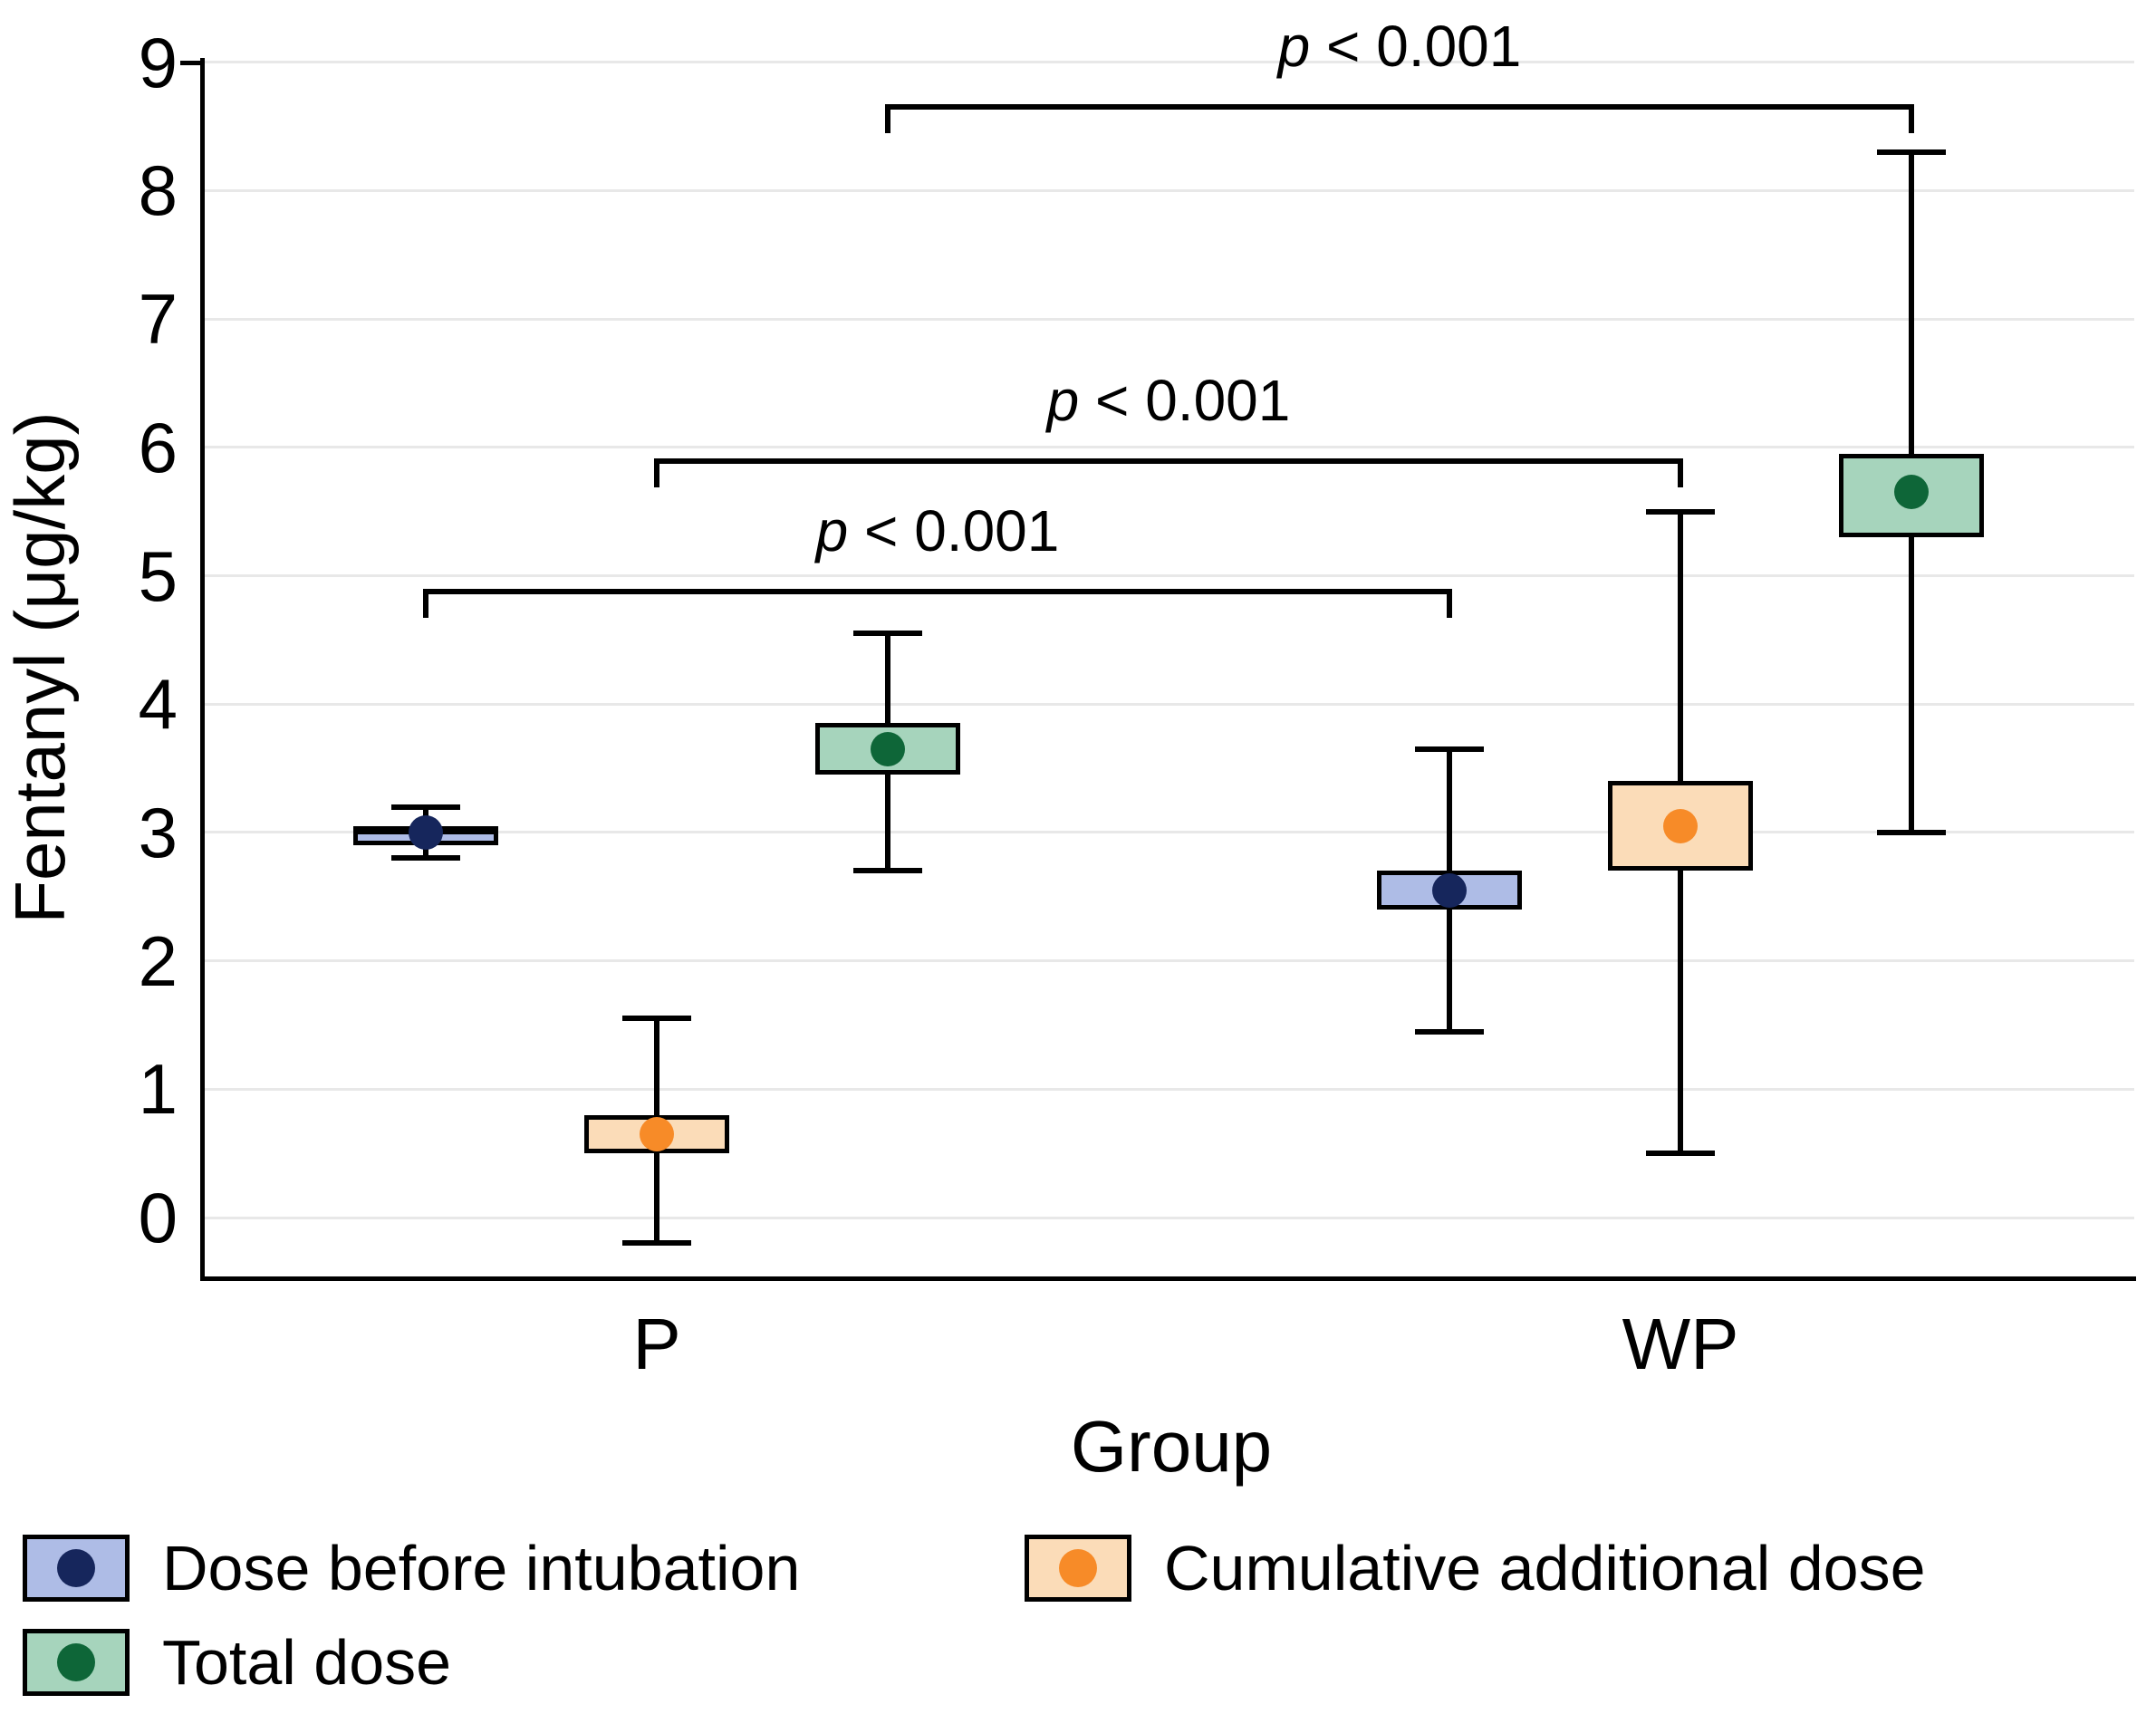 This screenshot has height=1714, width=2156. Describe the element at coordinates (40, 667) in the screenshot. I see `y-axis-title: Fentanyl (μg/kg)` at that location.